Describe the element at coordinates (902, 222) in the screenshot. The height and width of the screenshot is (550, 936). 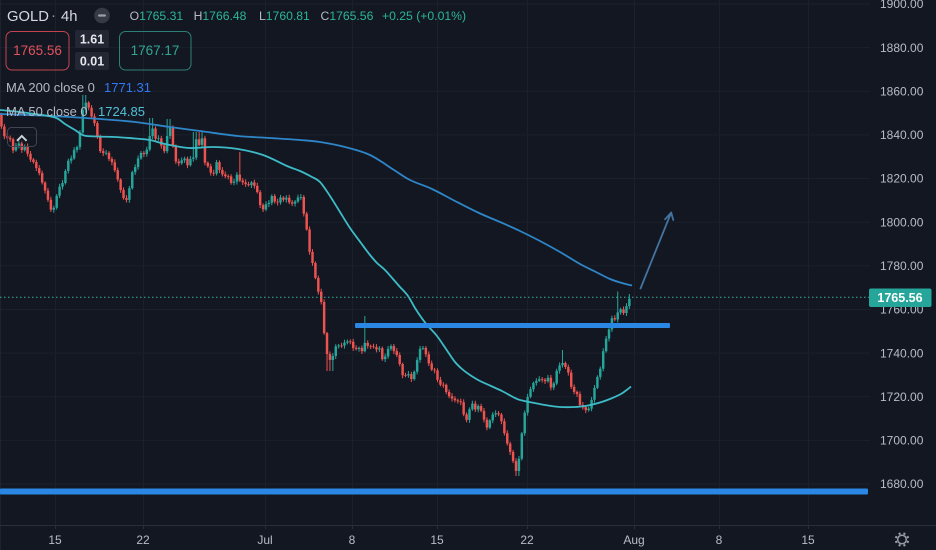
I see `svg-text: 1800.00` at that location.